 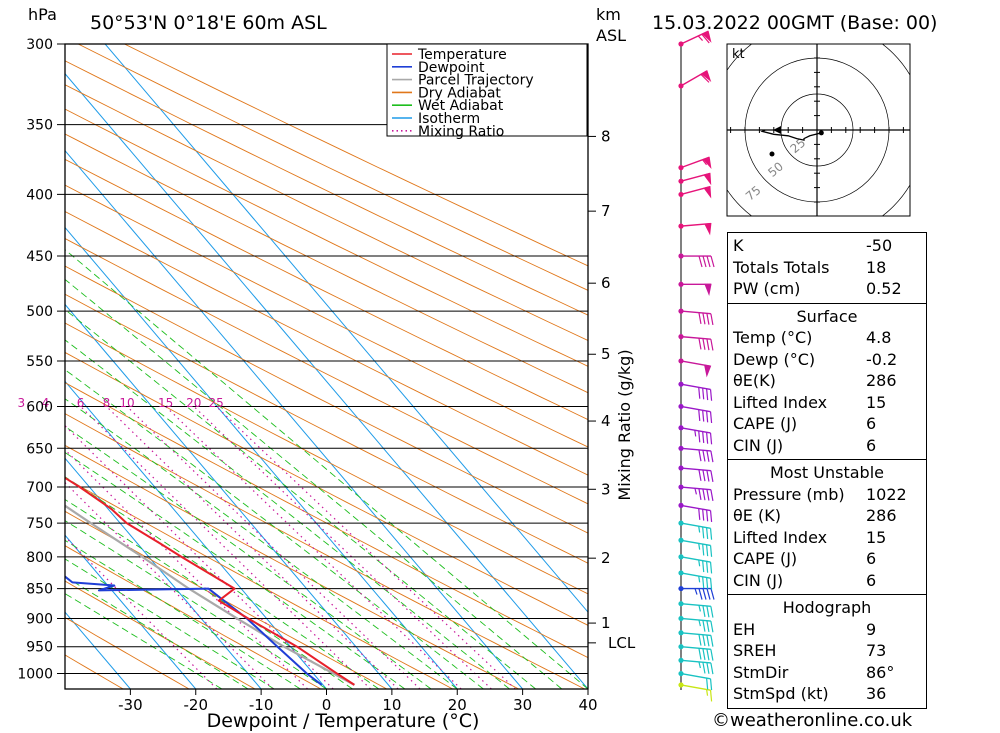 I want to click on indices-top-box: K -50 Totals Totals 18 PW (cm) 0.52, so click(x=827, y=268).